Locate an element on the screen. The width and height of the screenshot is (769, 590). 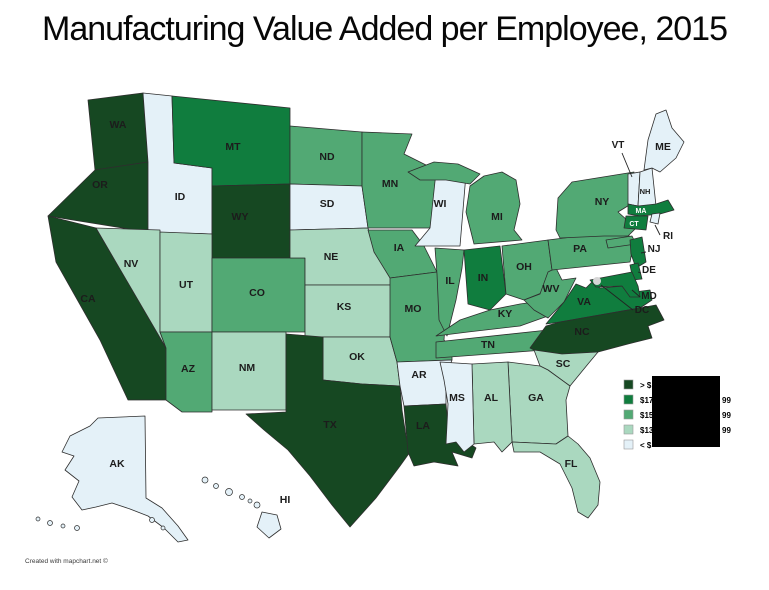
state-label-WI: WI is located at coordinates (440, 204).